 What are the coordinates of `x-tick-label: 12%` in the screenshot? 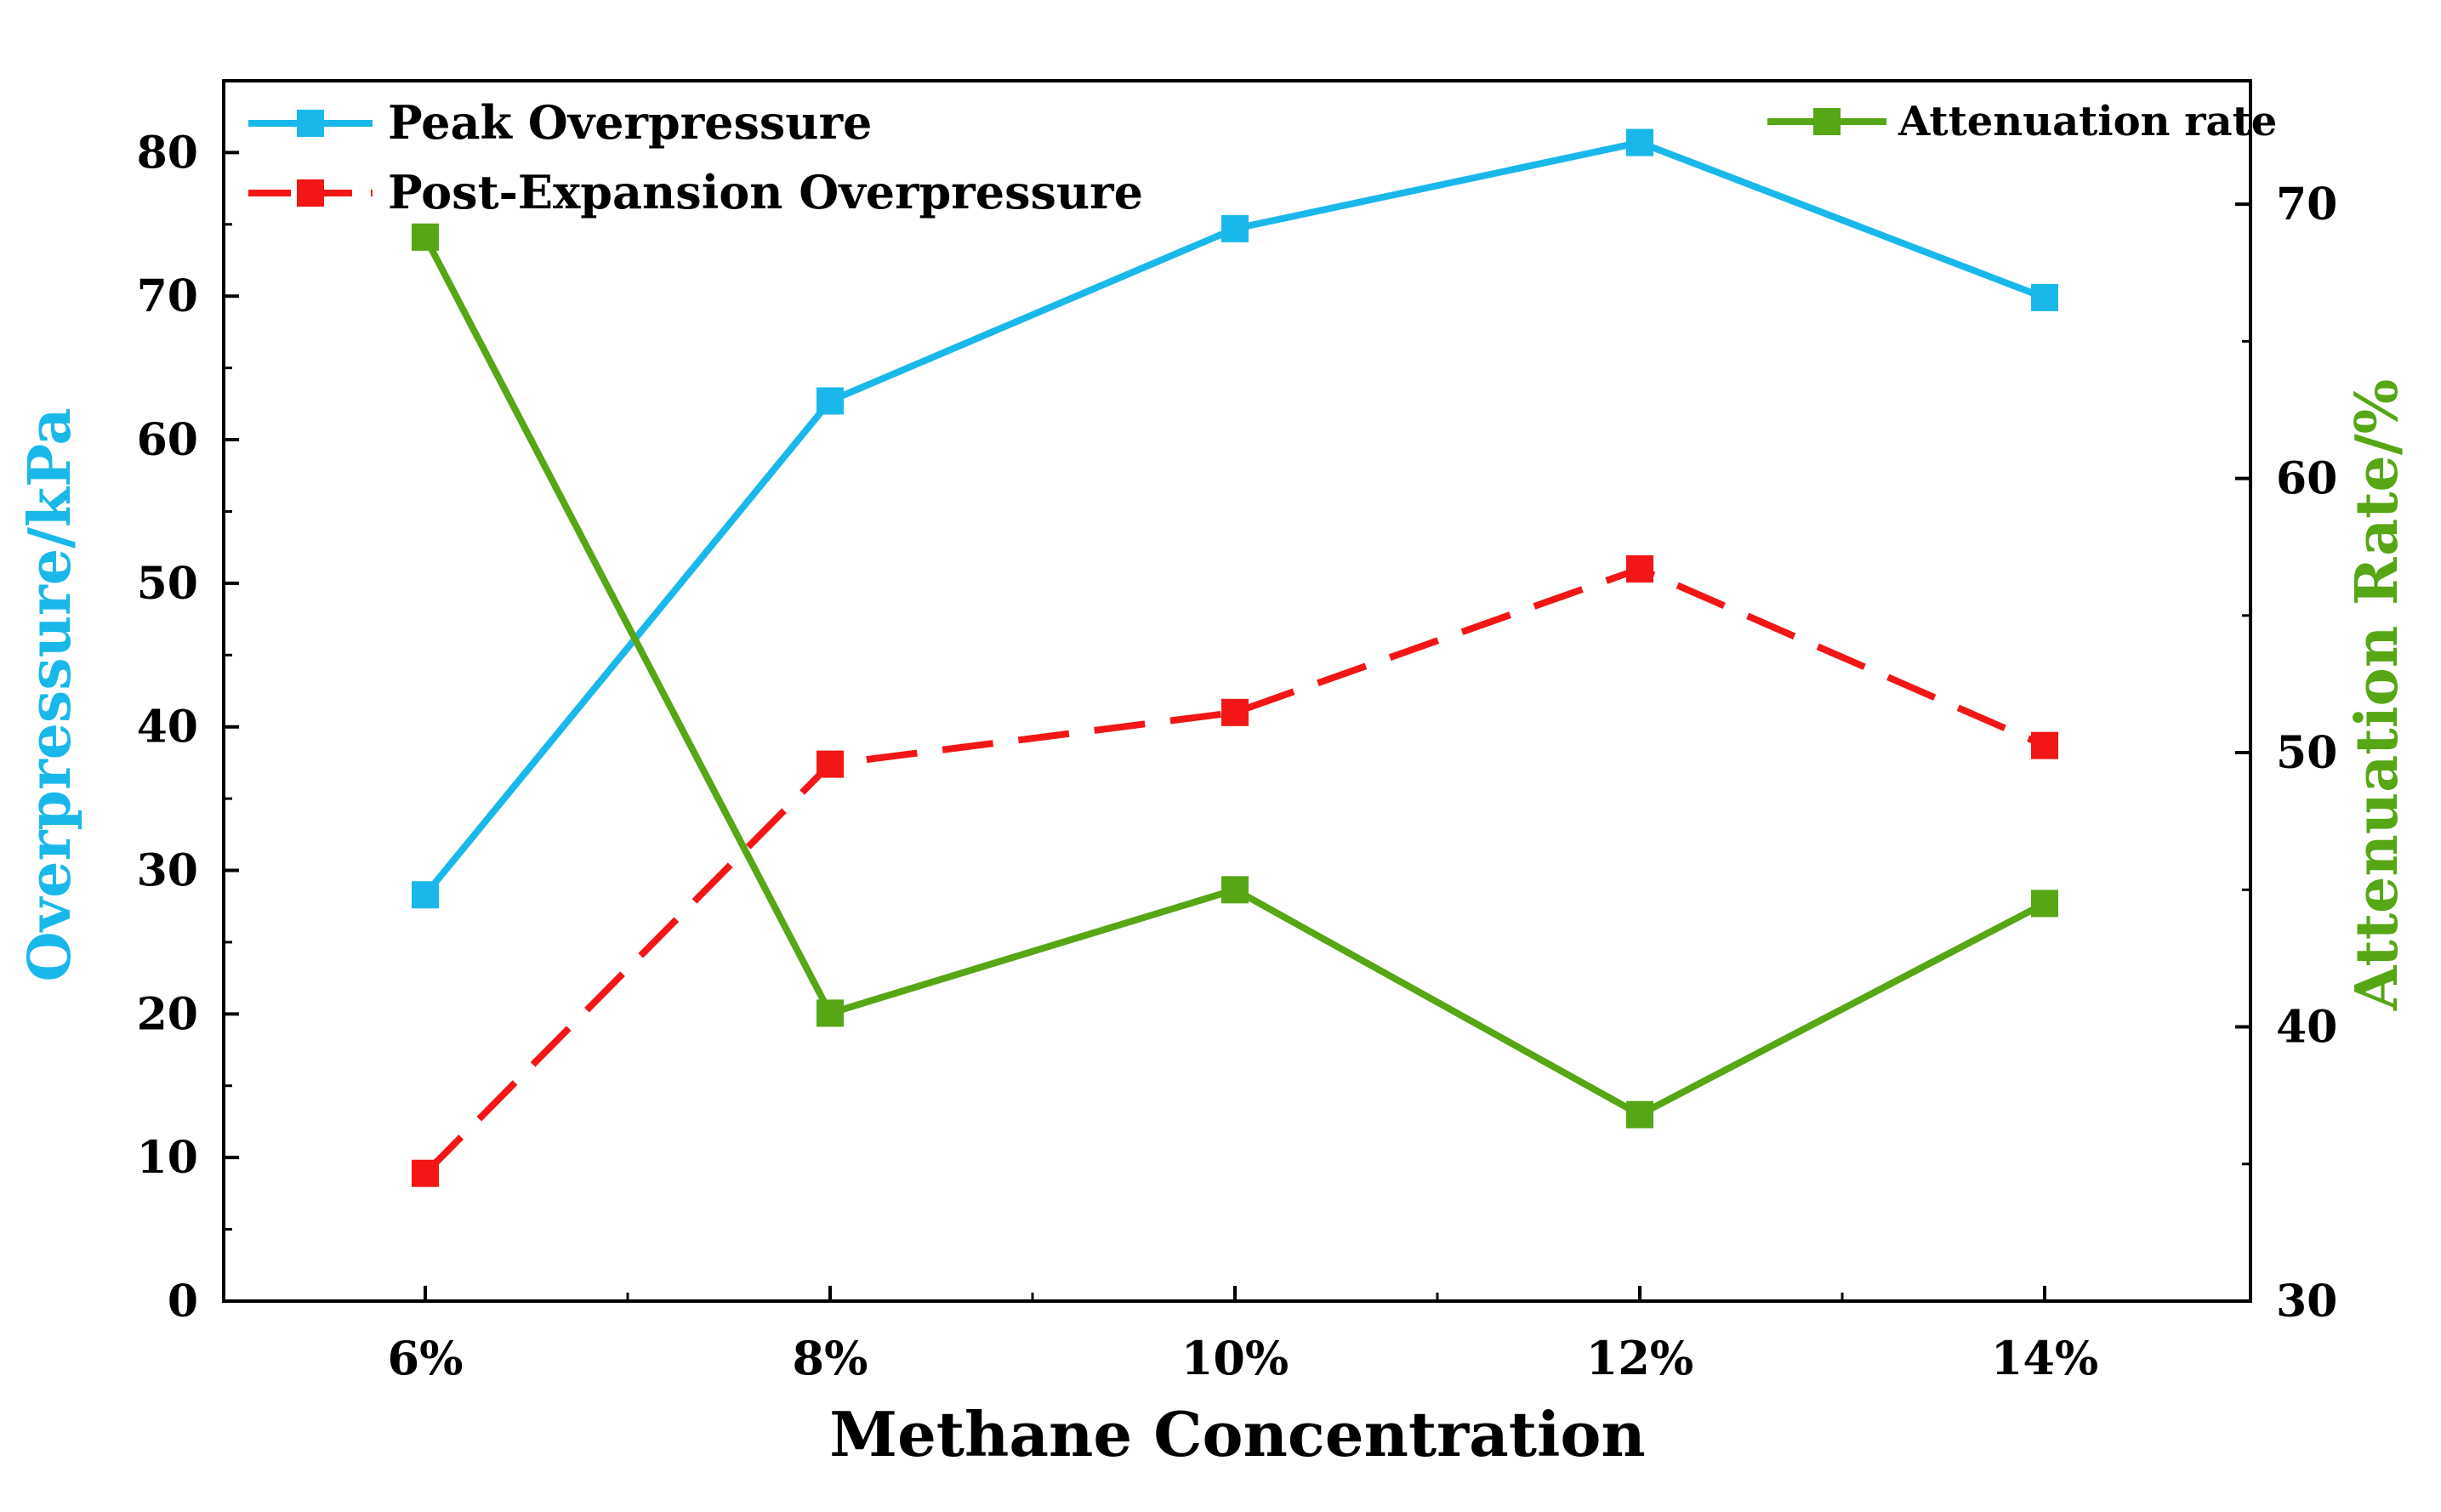 It's located at (1639, 1358).